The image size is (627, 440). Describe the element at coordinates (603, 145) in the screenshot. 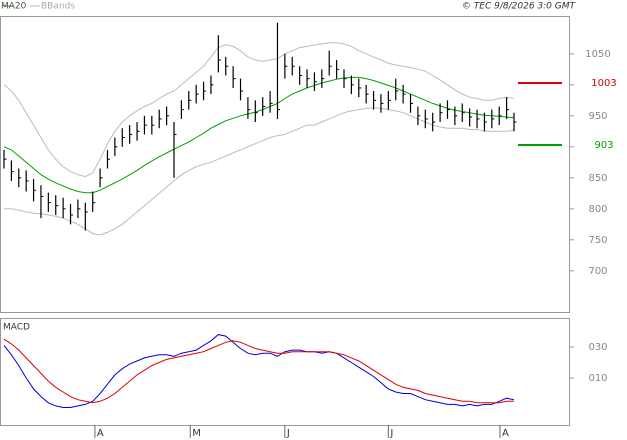

I see `level-label: 903` at that location.